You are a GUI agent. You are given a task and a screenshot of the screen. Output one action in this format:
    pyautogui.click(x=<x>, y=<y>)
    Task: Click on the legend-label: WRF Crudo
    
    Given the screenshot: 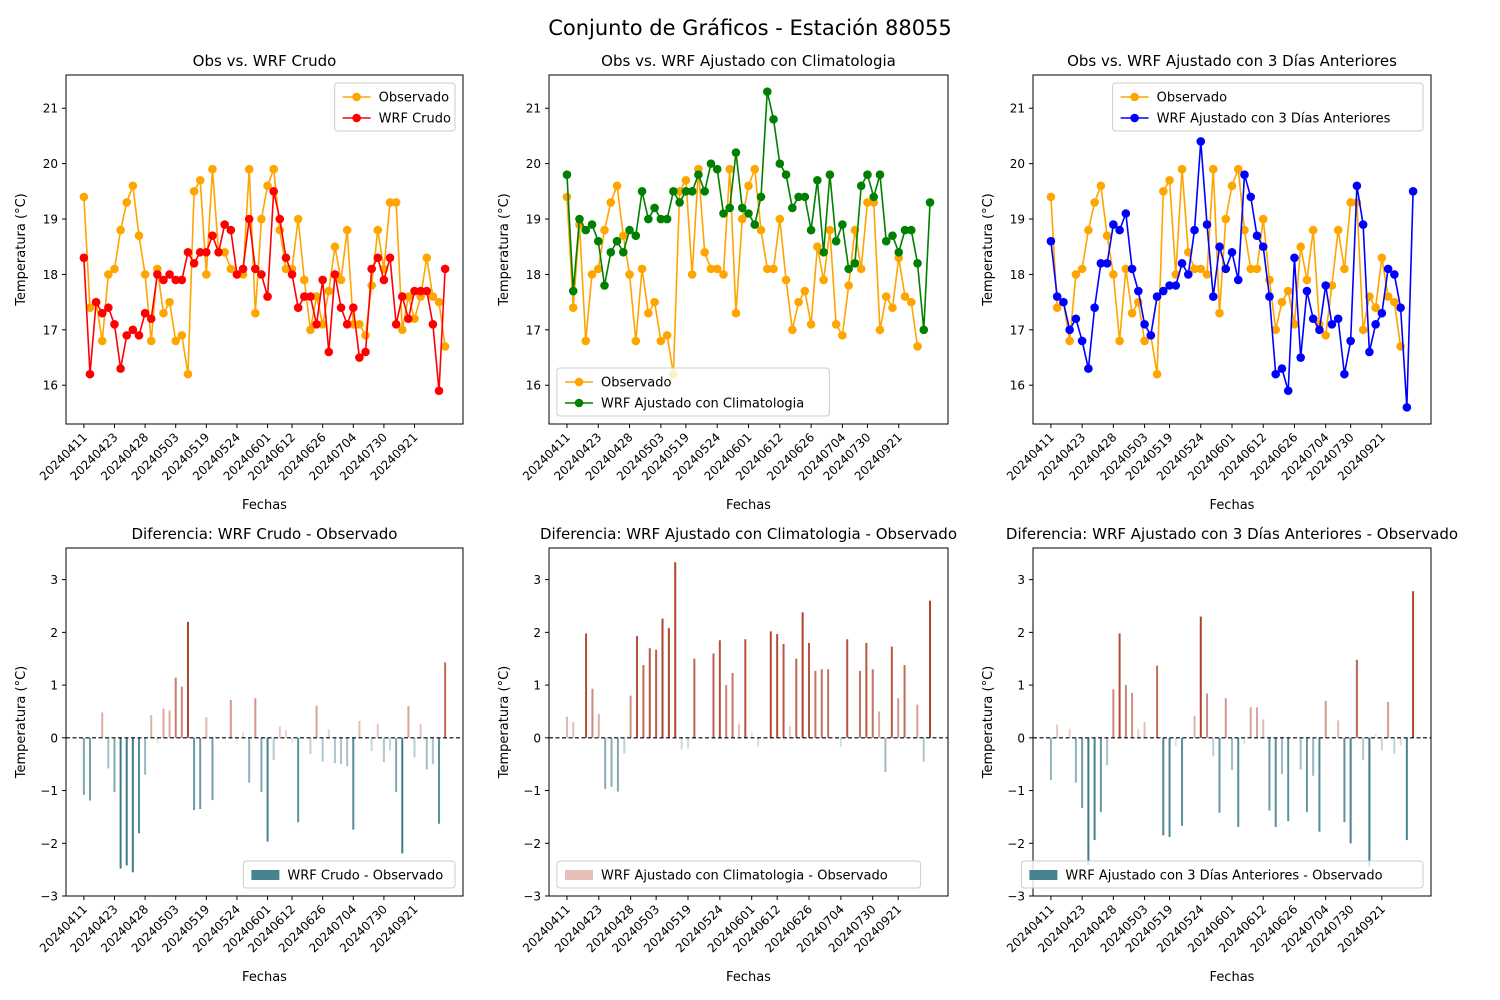 What is the action you would take?
    pyautogui.click(x=415, y=119)
    